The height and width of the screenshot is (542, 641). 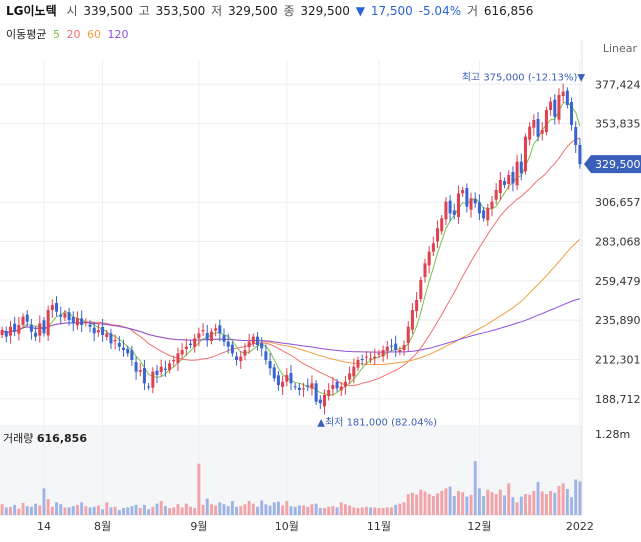 What do you see at coordinates (31, 11) in the screenshot?
I see `stock-name: LG이노텍` at bounding box center [31, 11].